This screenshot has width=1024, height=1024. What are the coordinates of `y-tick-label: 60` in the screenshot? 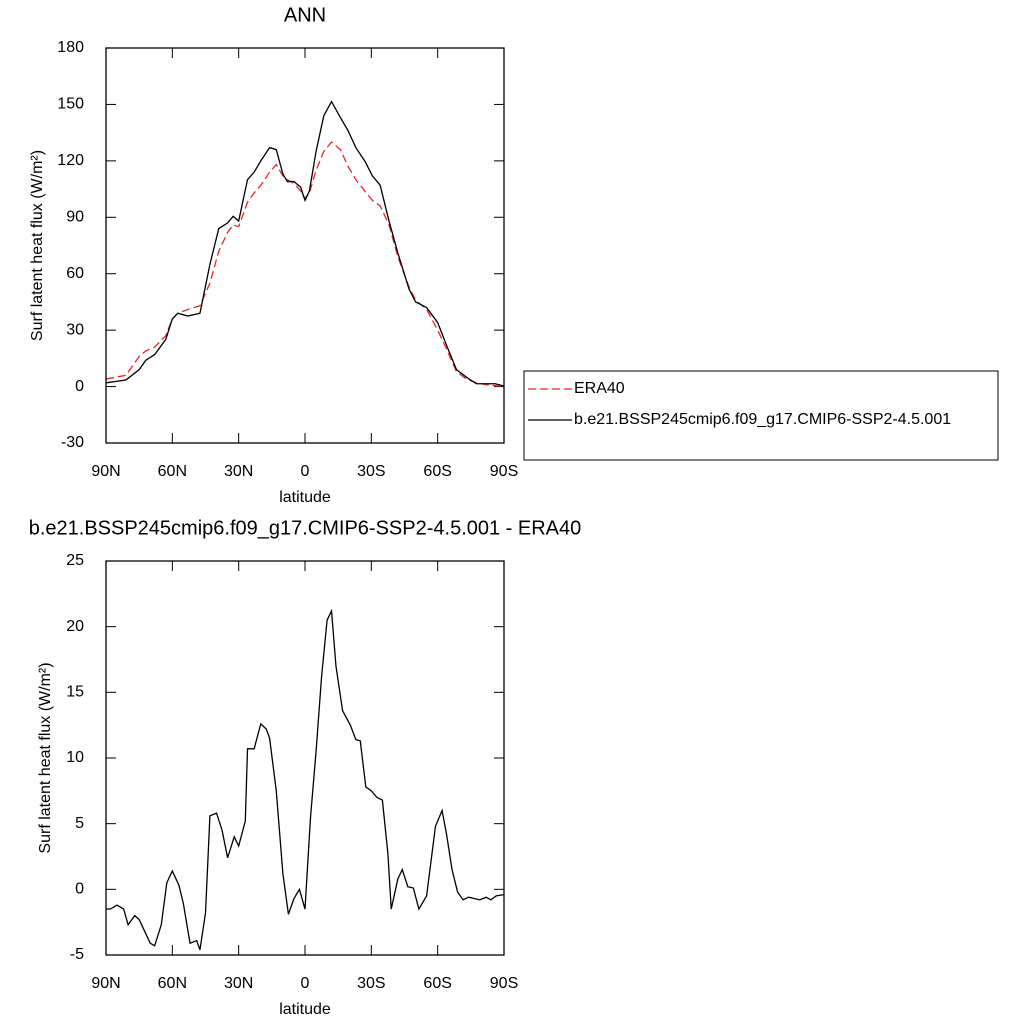 It's located at (75, 273).